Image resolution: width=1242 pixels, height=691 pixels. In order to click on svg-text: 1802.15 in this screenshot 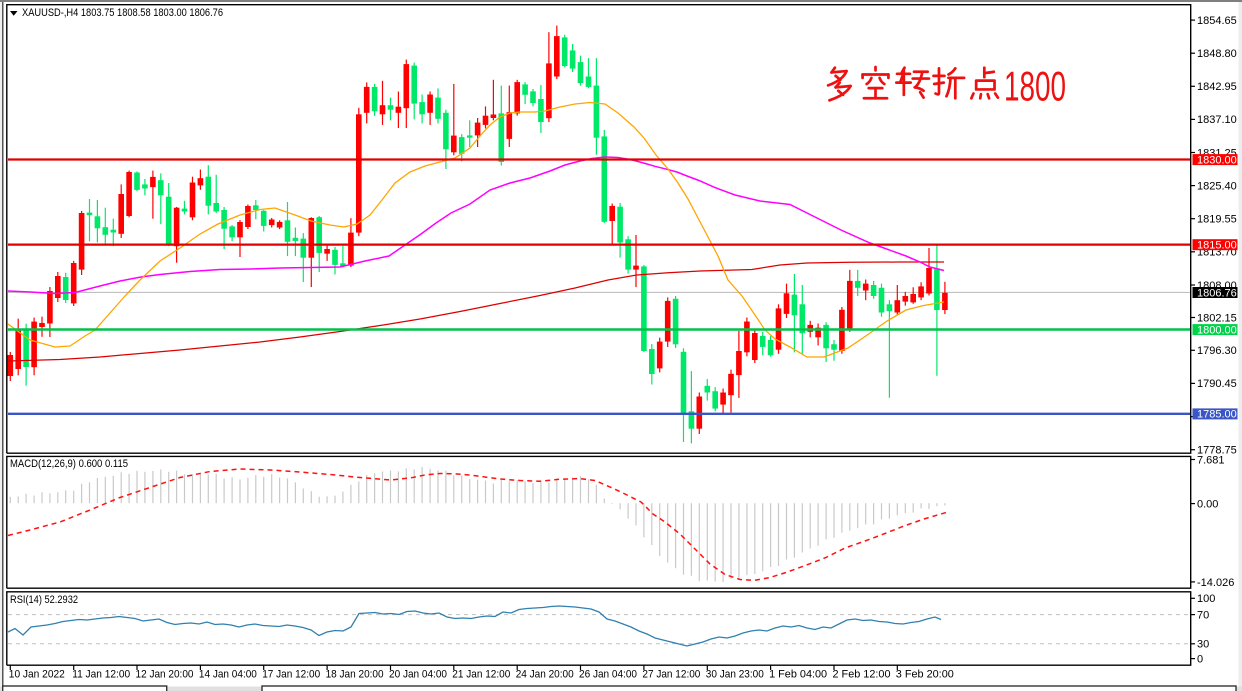, I will do `click(1217, 318)`.